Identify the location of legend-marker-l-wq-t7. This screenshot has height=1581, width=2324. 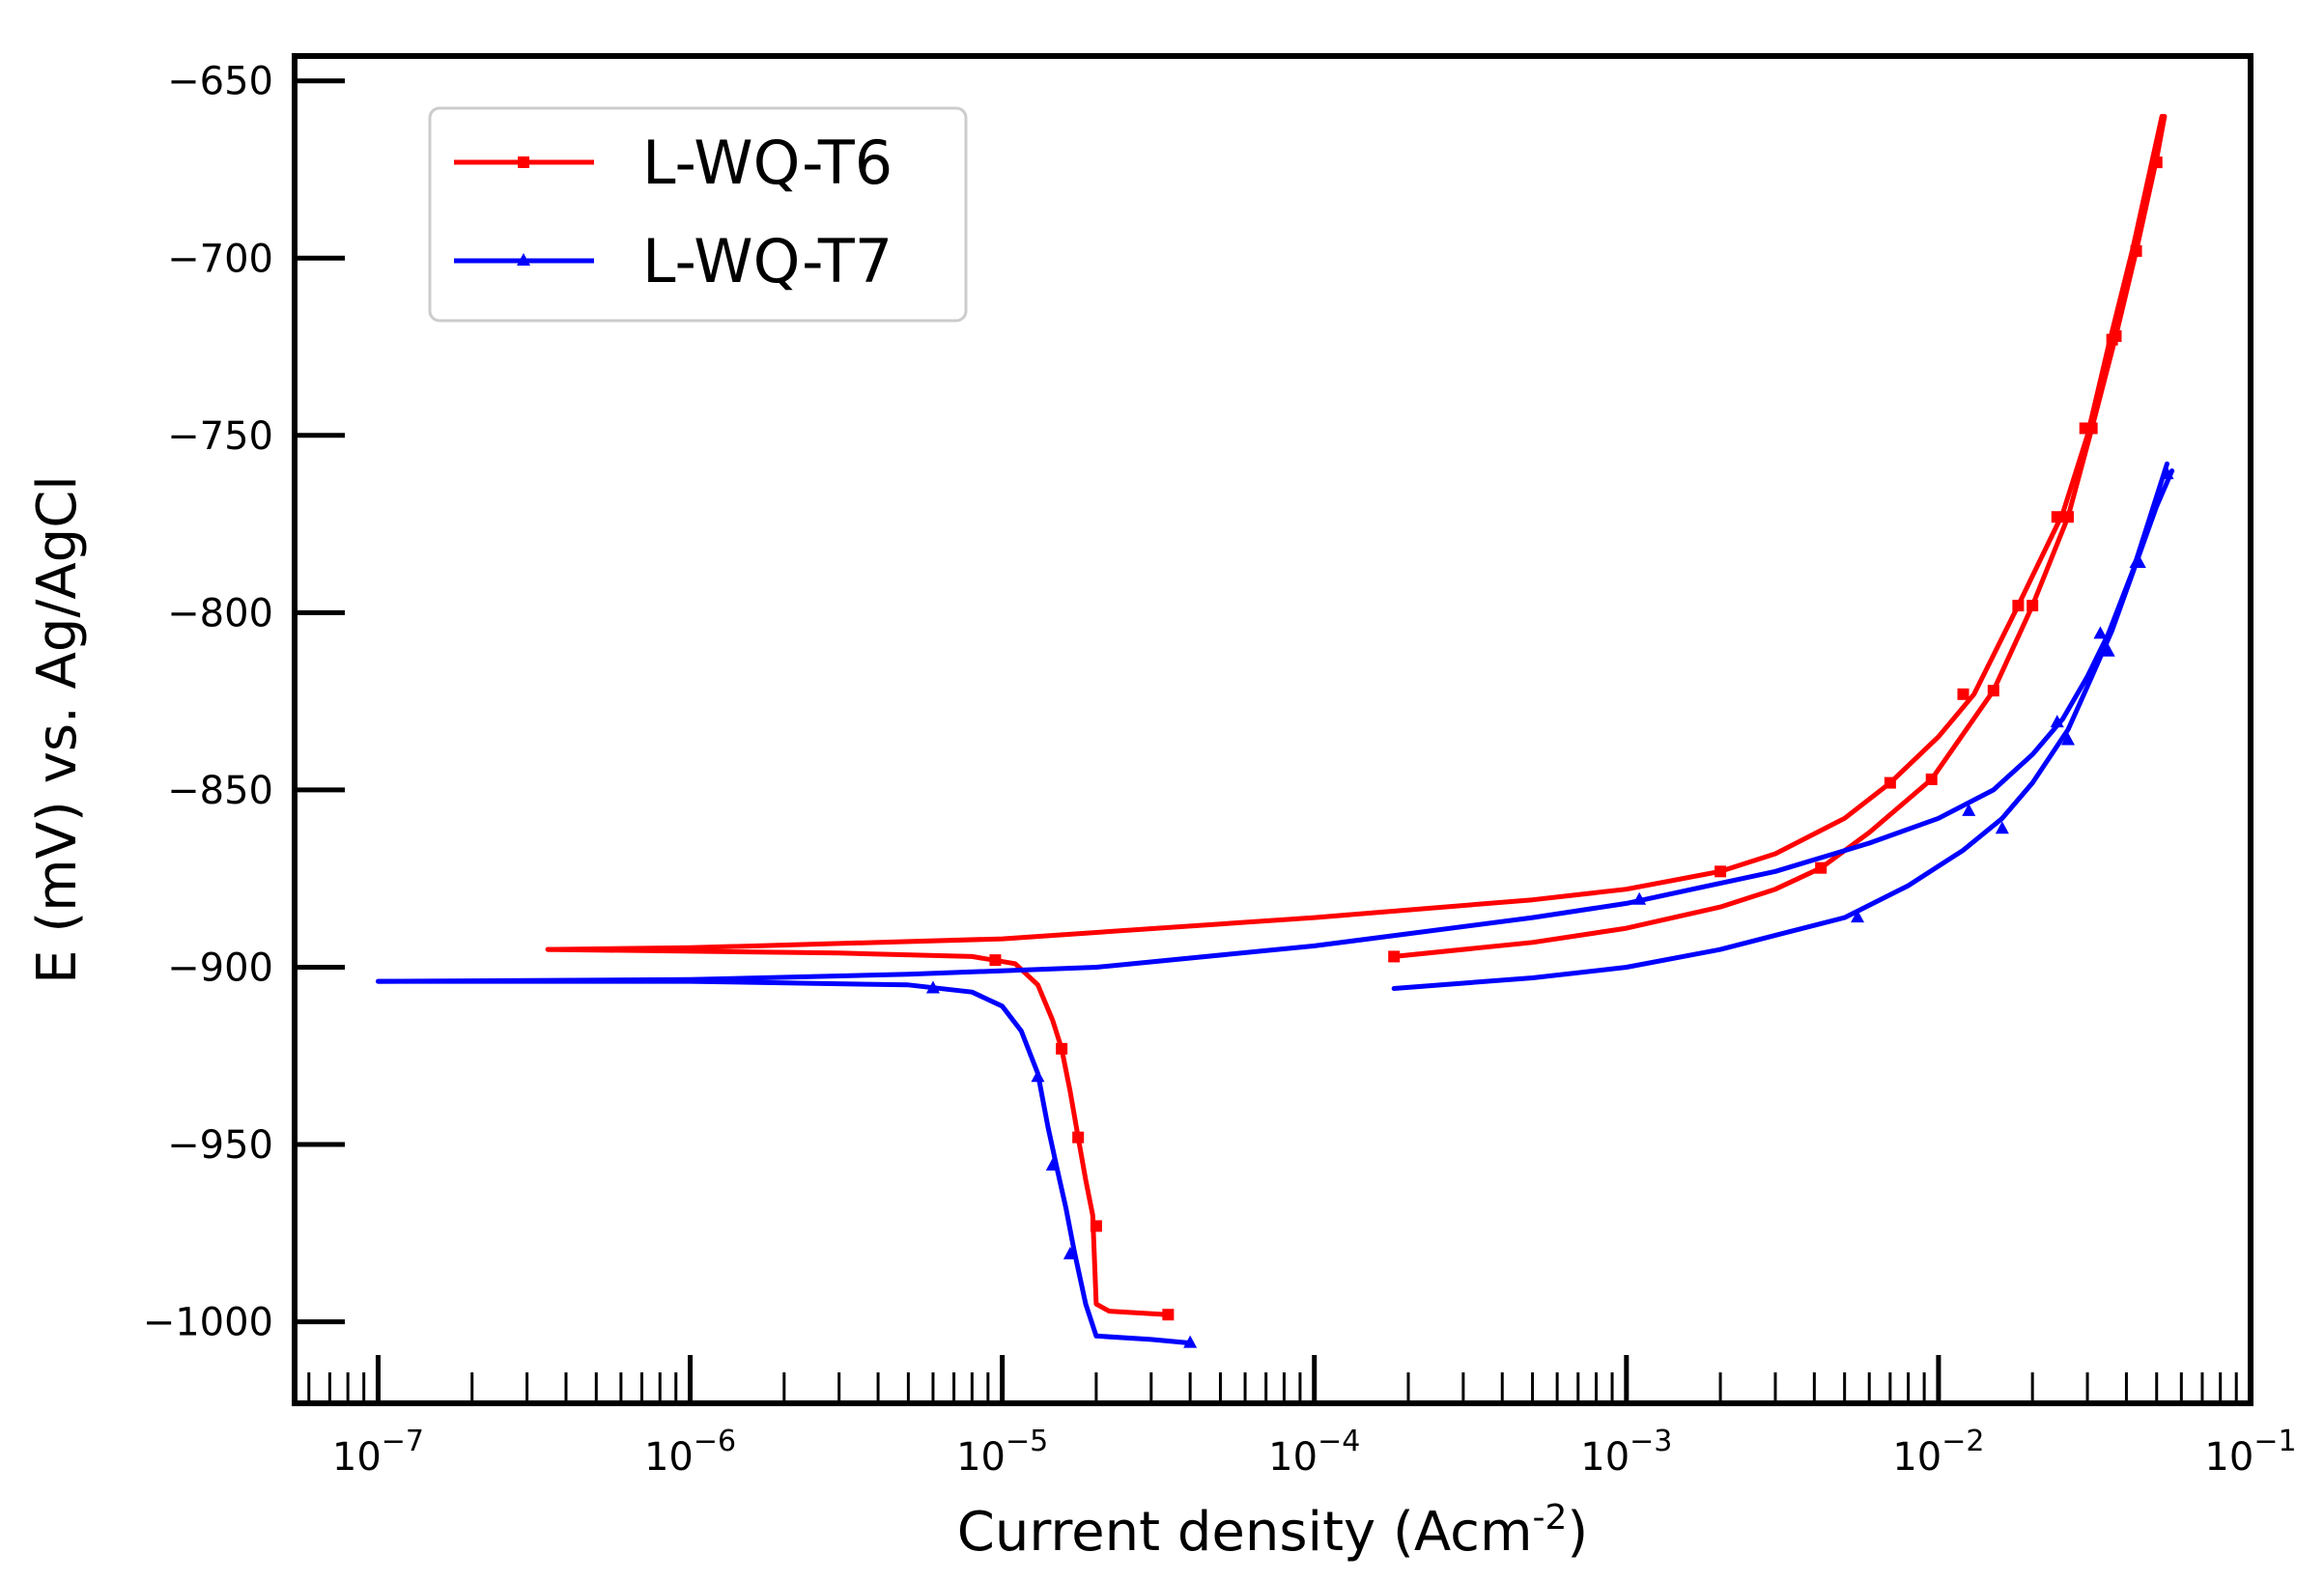
(523, 259).